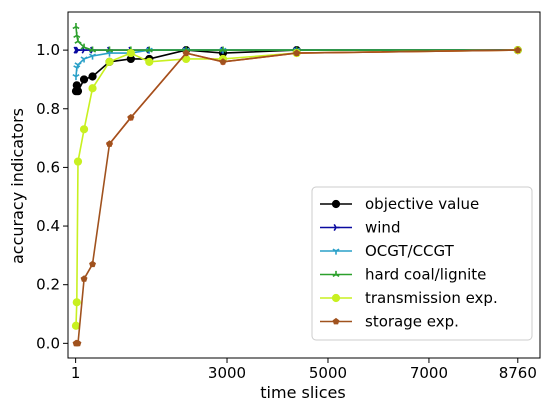 The height and width of the screenshot is (408, 550). I want to click on legend-entry-transmission-exp: transmission exp., so click(409, 298).